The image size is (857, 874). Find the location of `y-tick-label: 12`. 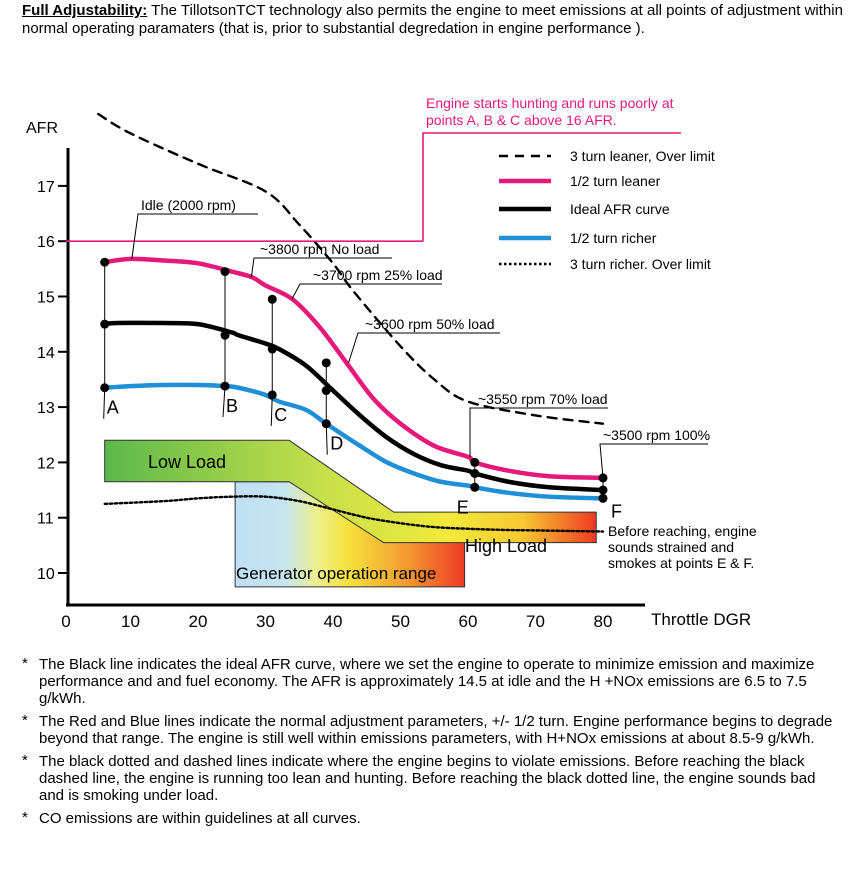

y-tick-label: 12 is located at coordinates (46, 463).